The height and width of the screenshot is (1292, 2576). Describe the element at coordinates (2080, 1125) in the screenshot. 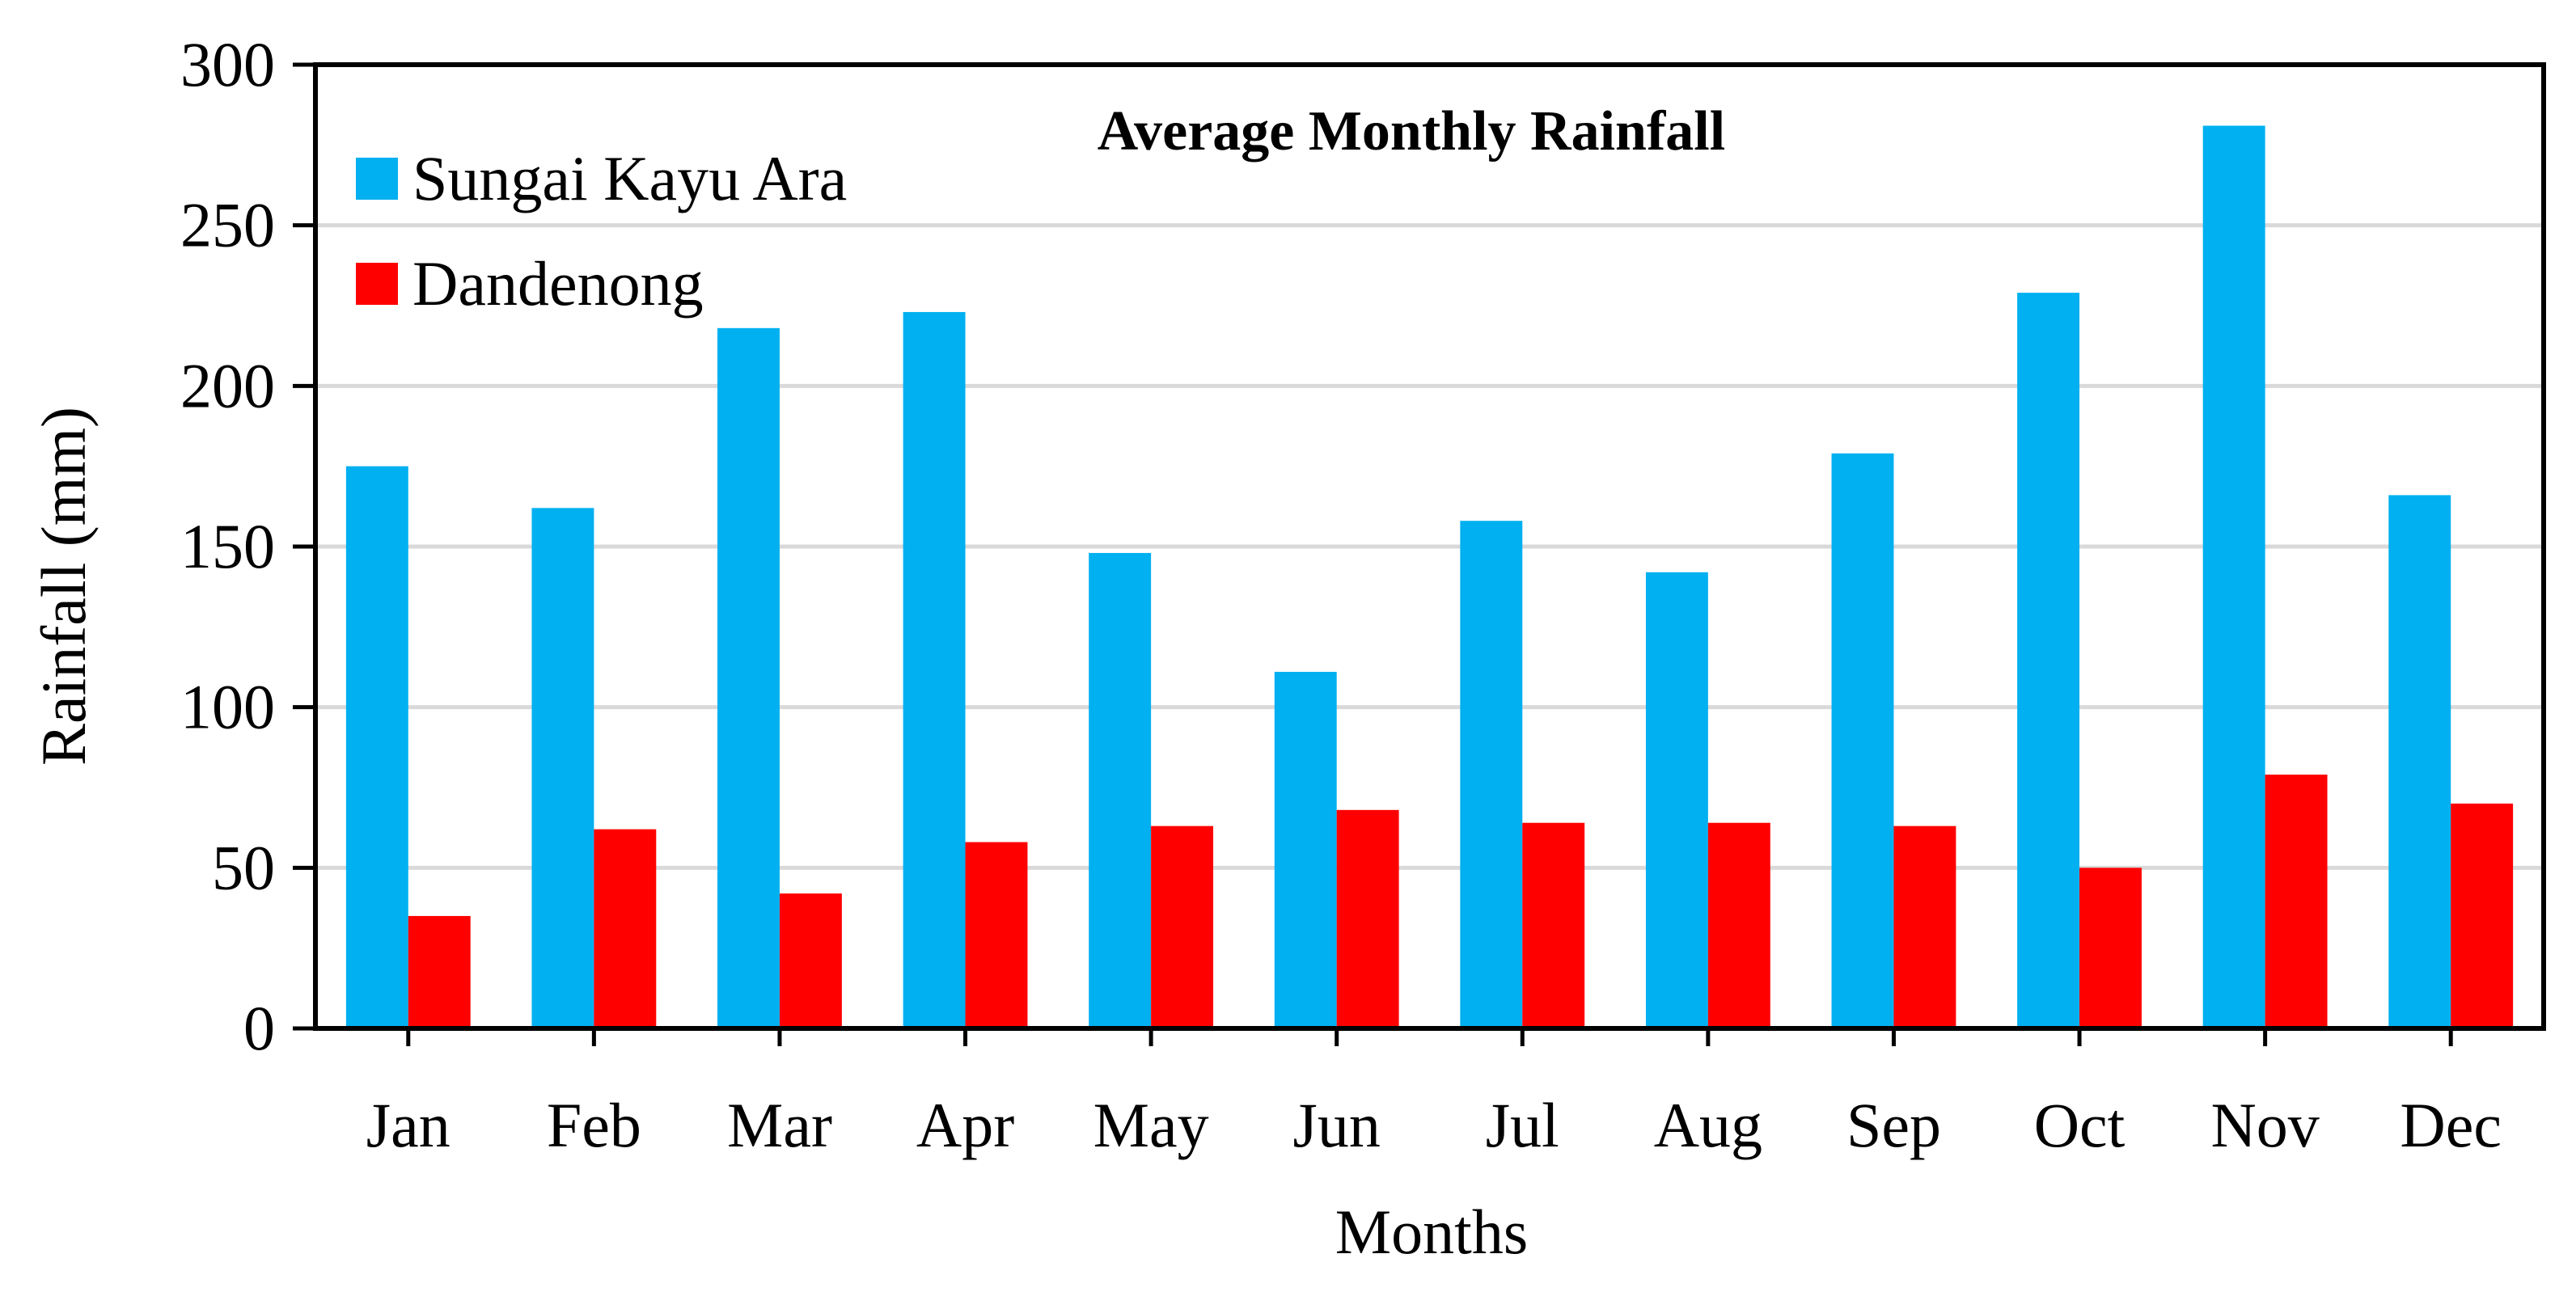

I see `x-tick-label-oct: Oct` at that location.